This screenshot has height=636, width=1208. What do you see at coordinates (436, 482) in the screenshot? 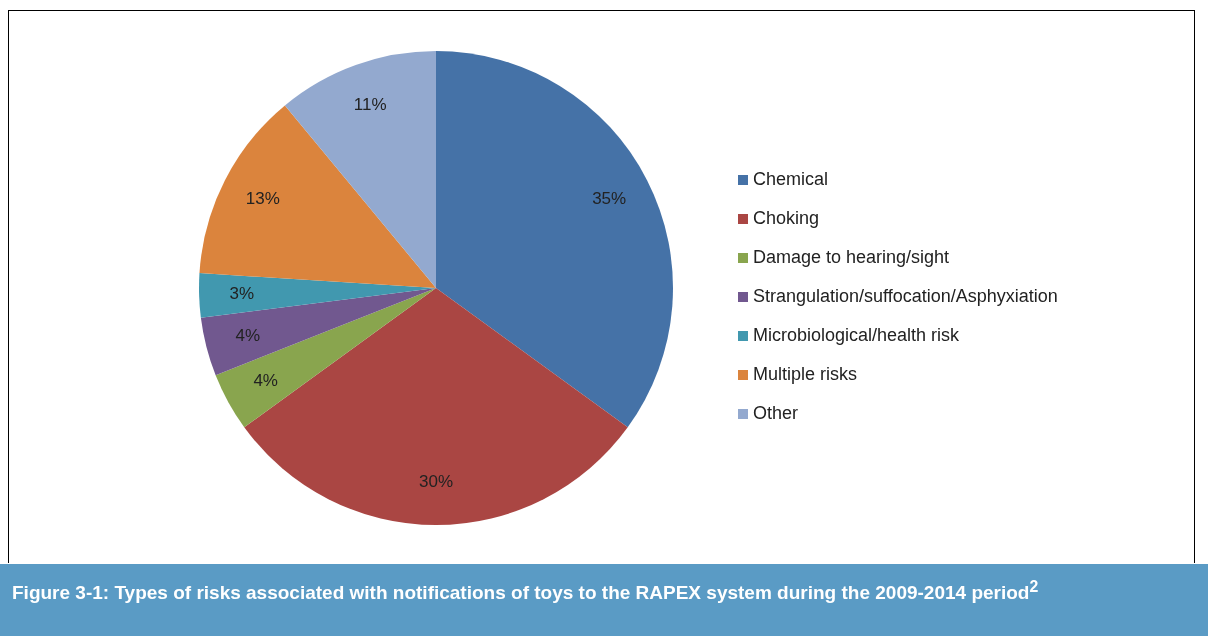
I see `data-label: 30%` at bounding box center [436, 482].